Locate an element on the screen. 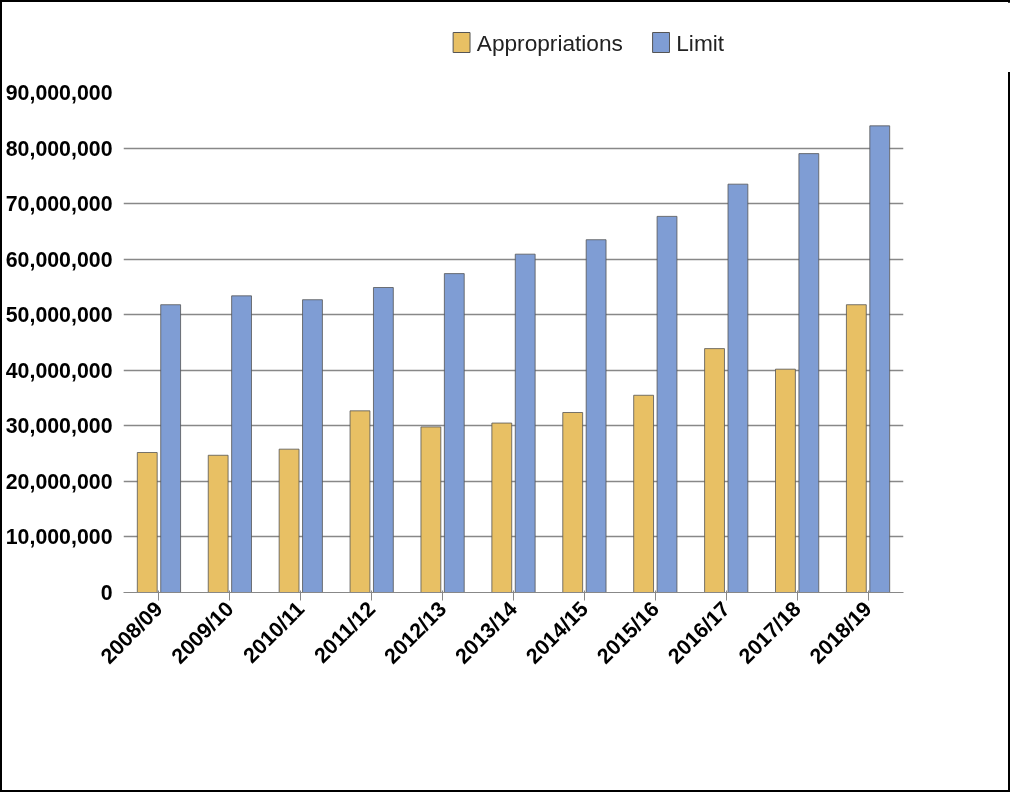 The height and width of the screenshot is (802, 1022). y-tick-label: 90,000,000 is located at coordinates (59, 93).